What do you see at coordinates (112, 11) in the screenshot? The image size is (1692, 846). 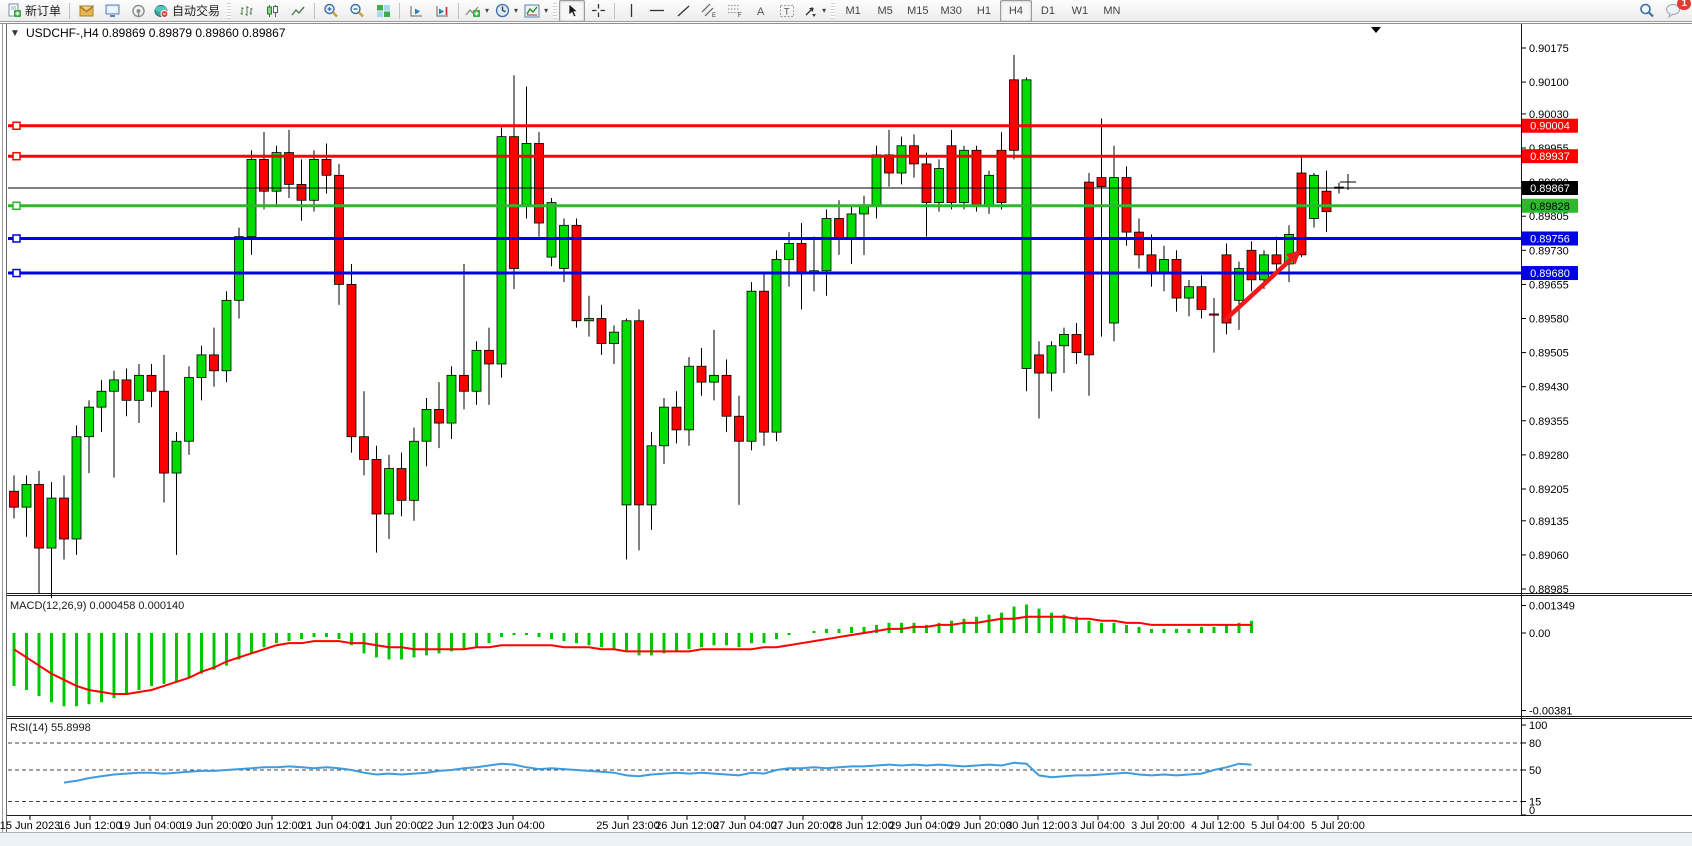 I see `terminal-button` at bounding box center [112, 11].